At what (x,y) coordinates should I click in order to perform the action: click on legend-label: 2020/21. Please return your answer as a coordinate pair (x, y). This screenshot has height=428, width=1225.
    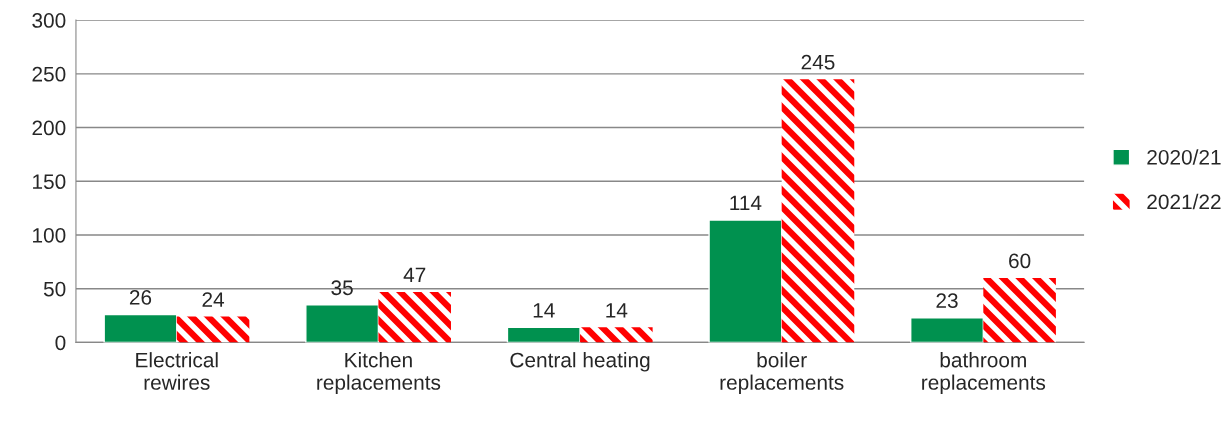
    Looking at the image, I should click on (1184, 157).